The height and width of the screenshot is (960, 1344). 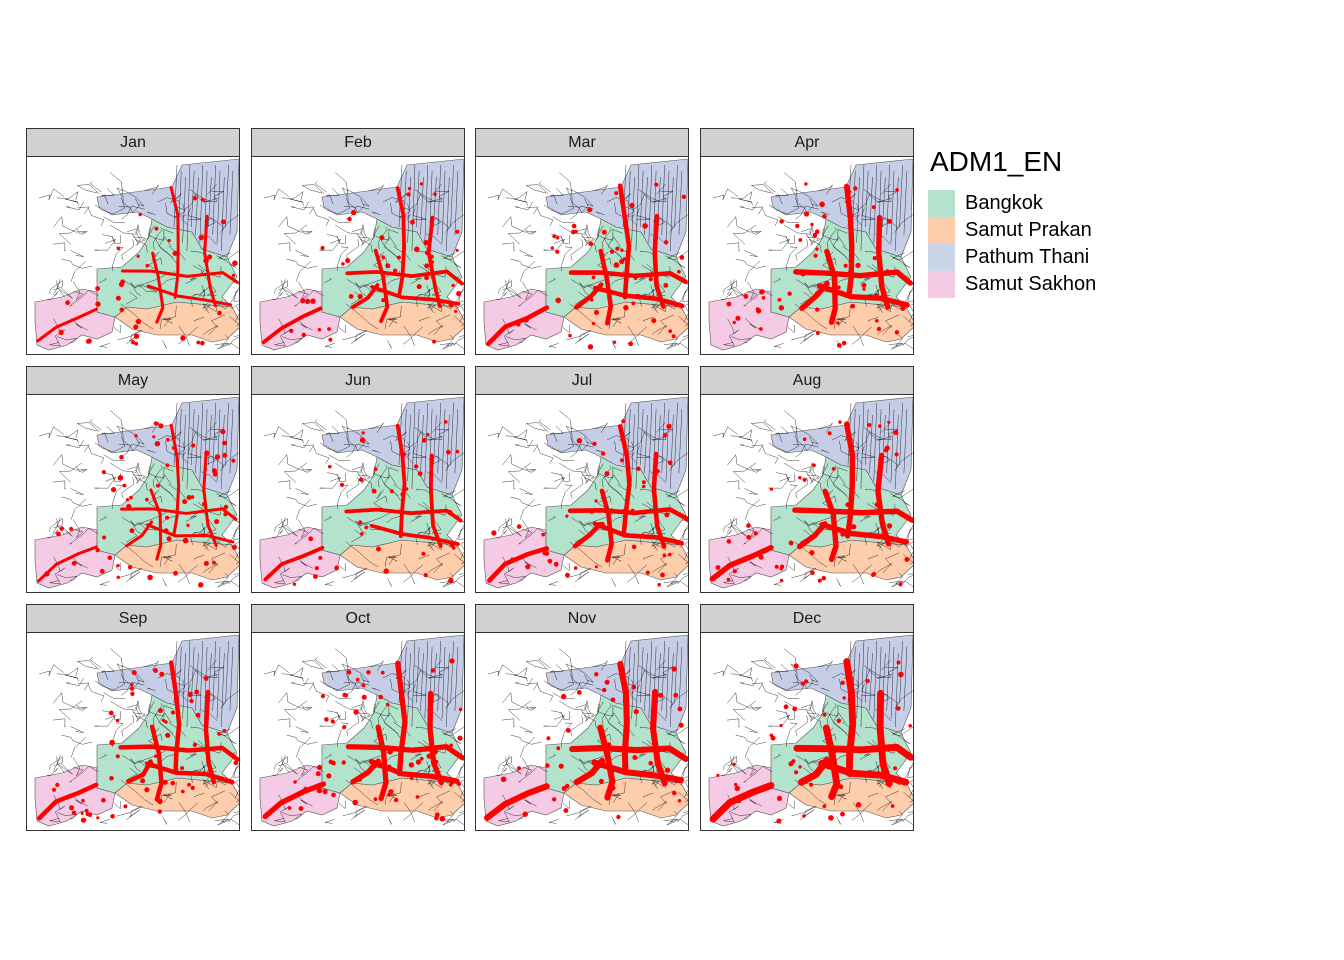 What do you see at coordinates (176, 798) in the screenshot?
I see `region-samut-prakan` at bounding box center [176, 798].